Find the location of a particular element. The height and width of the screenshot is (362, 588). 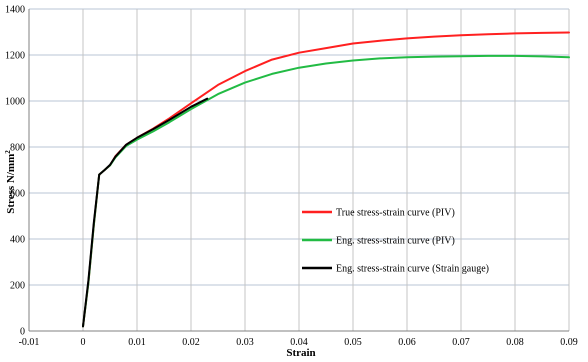

x-tick-label: 0.05 is located at coordinates (353, 342).